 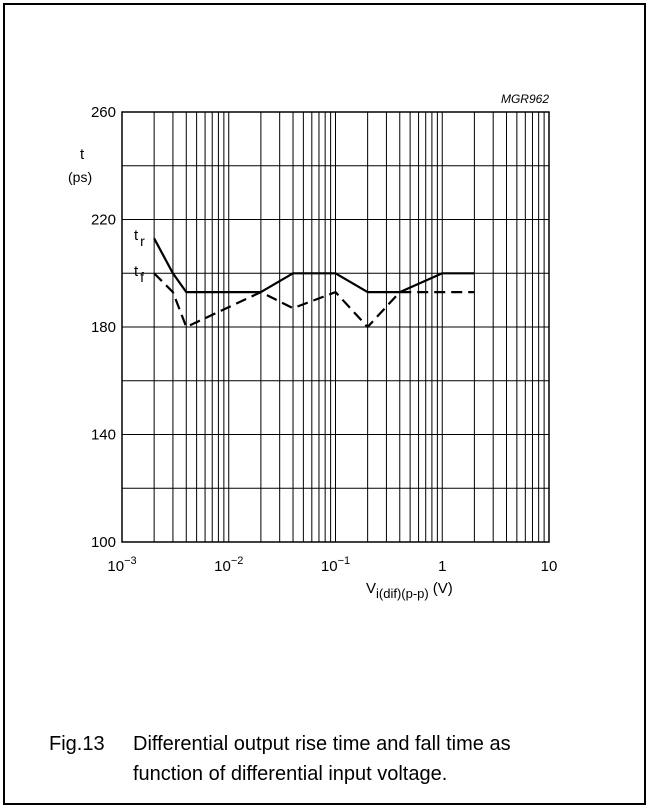 What do you see at coordinates (82, 154) in the screenshot?
I see `y-axis-label: t` at bounding box center [82, 154].